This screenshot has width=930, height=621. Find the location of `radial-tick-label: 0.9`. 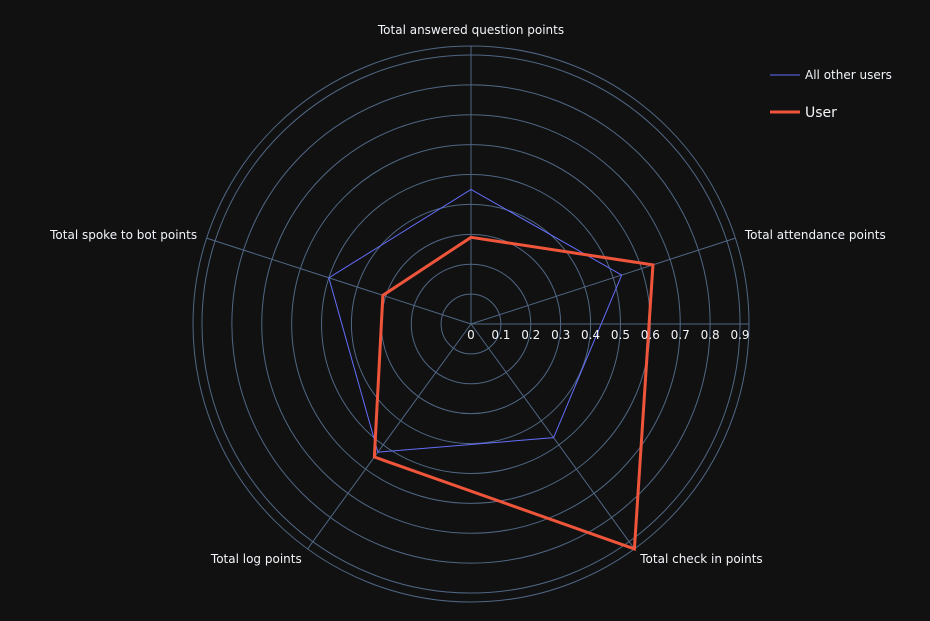

radial-tick-label: 0.9 is located at coordinates (739, 335).